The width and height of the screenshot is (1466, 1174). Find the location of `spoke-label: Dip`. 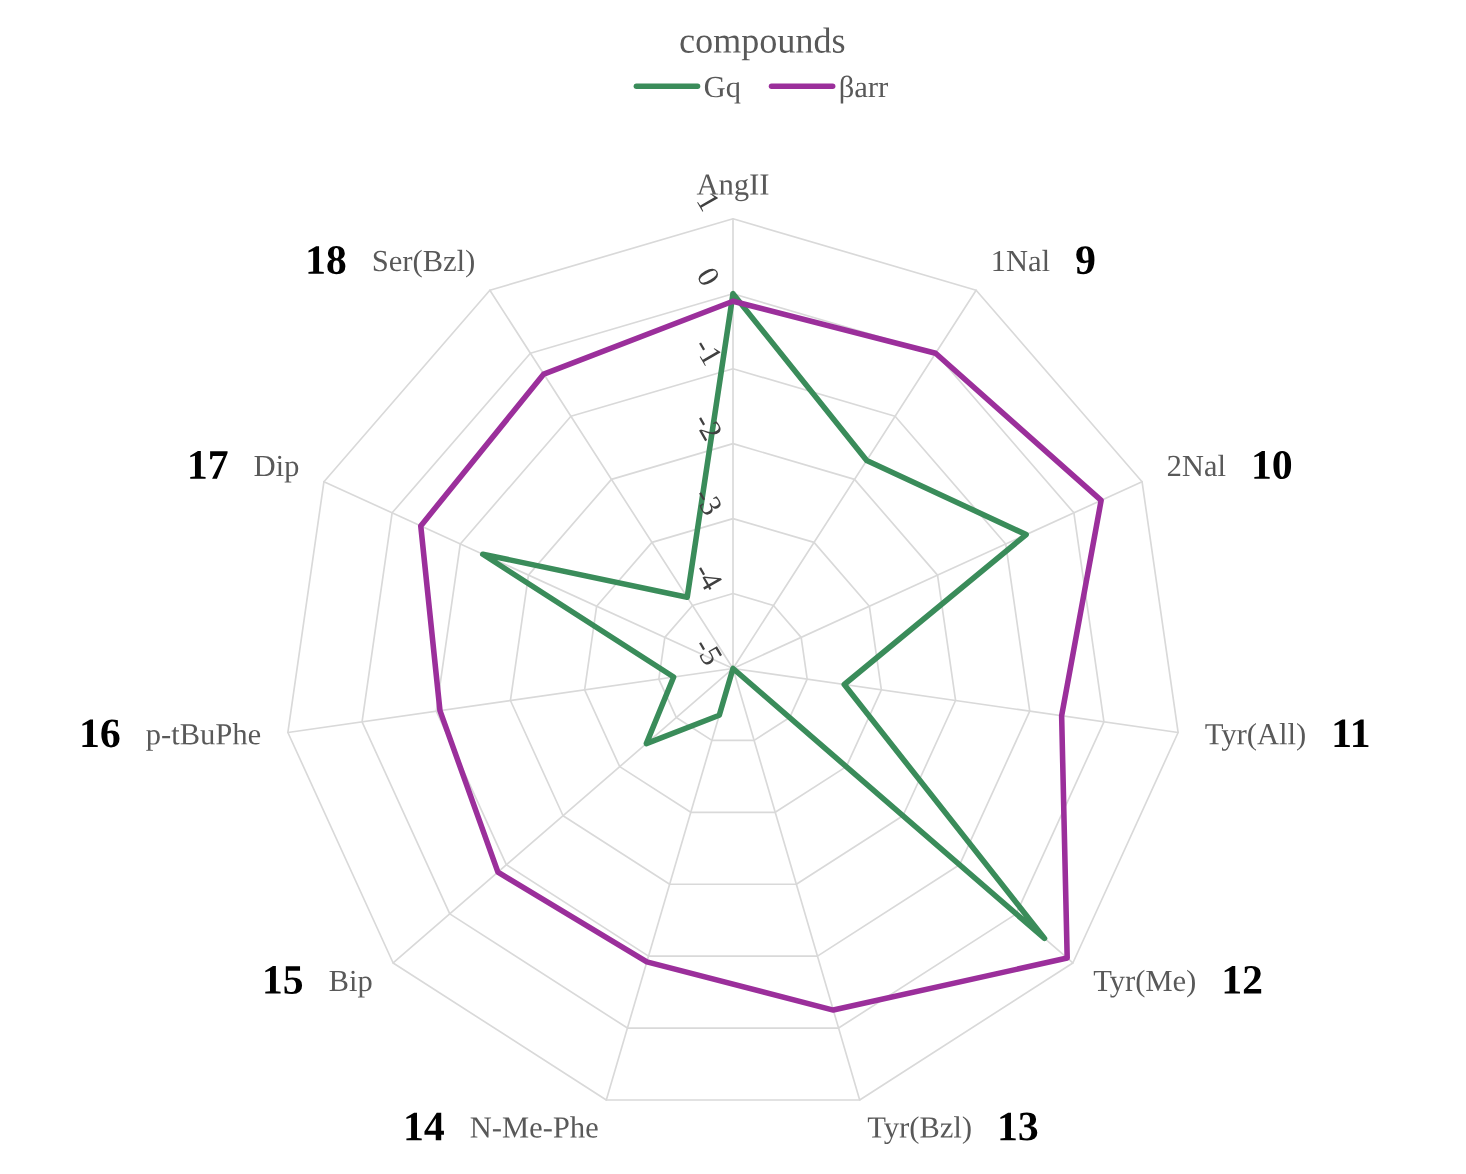

spoke-label: Dip is located at coordinates (276, 469).